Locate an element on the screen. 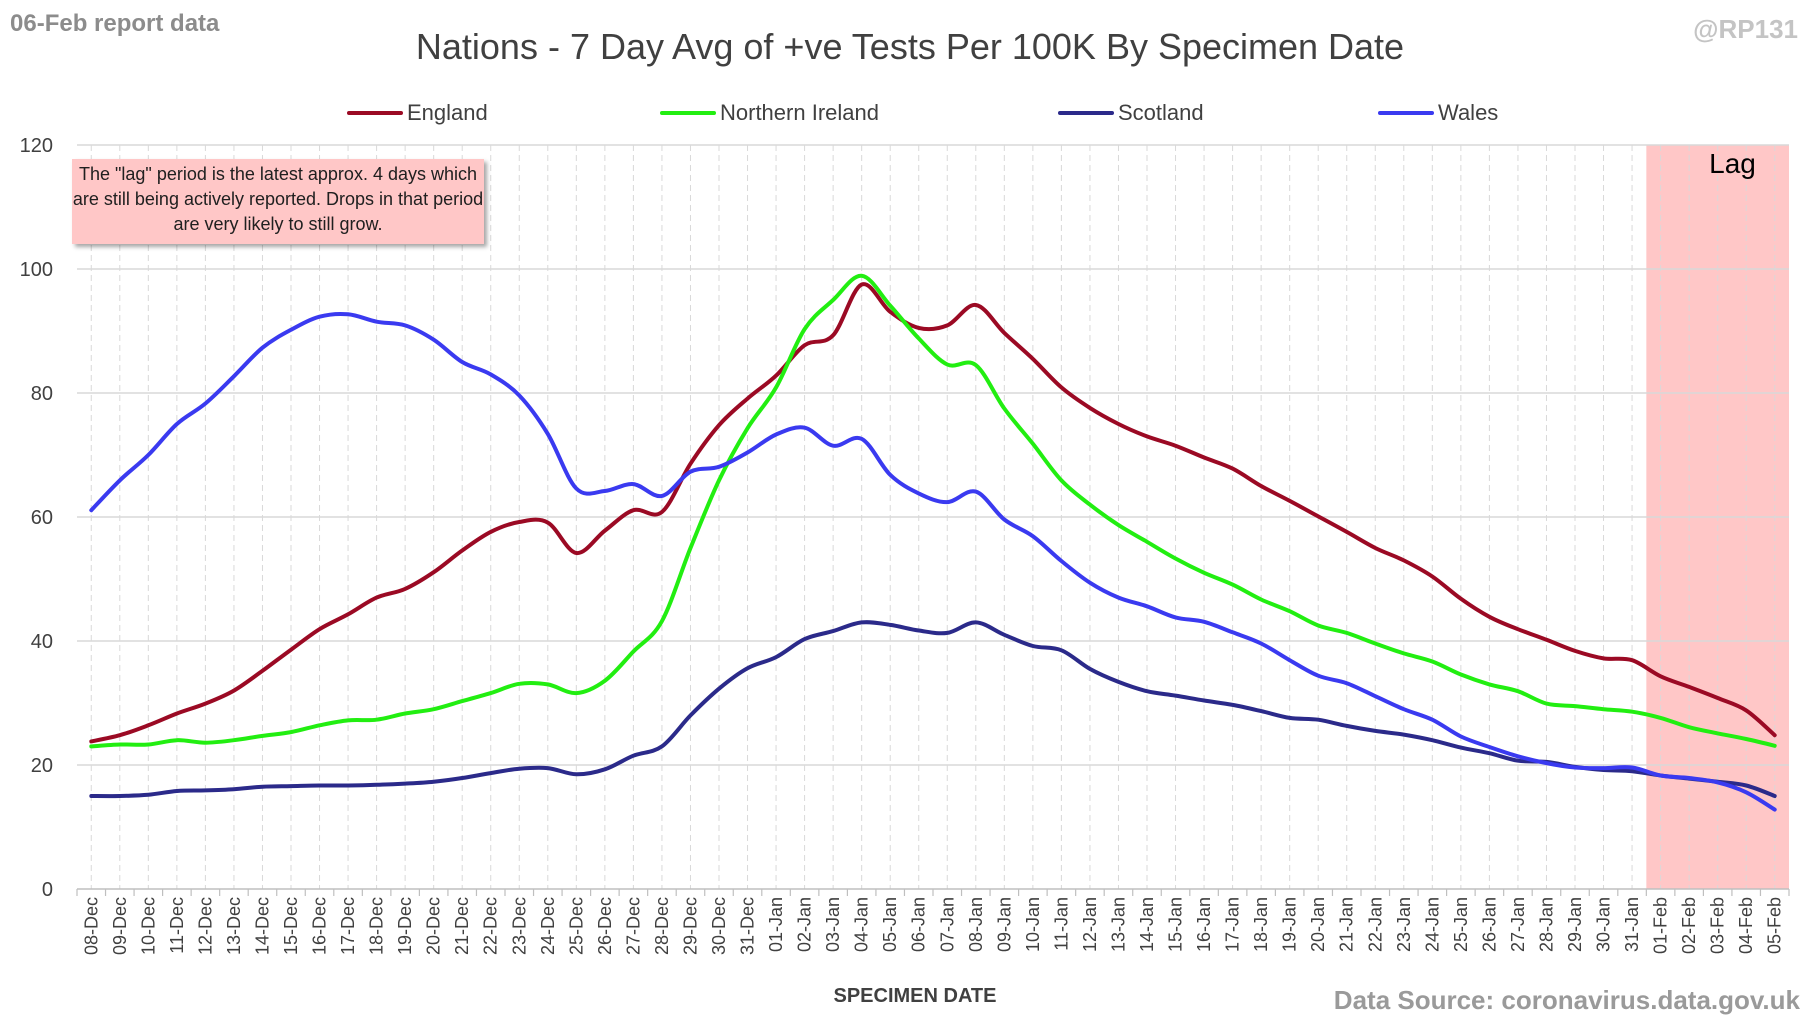 This screenshot has width=1820, height=1022. x-tick-label: 17-Jan is located at coordinates (1233, 924).